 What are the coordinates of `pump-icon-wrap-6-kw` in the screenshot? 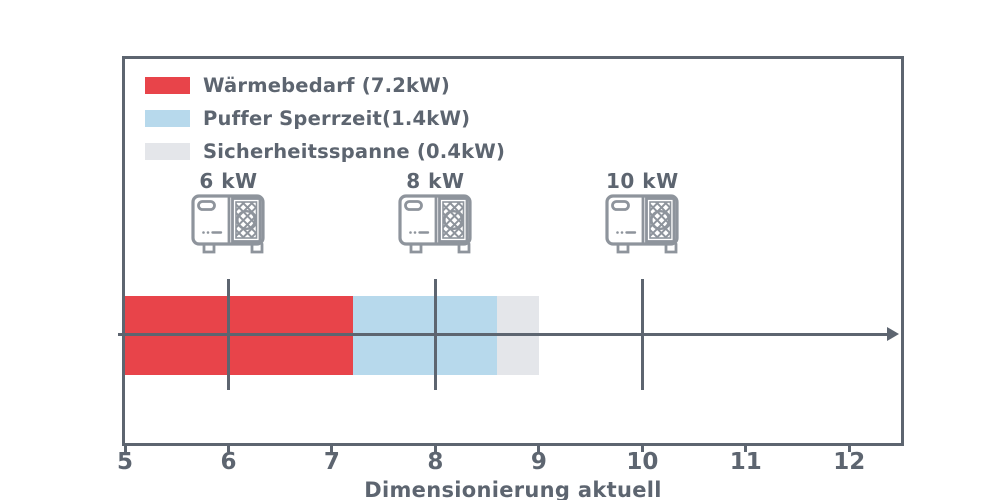 It's located at (228, 227).